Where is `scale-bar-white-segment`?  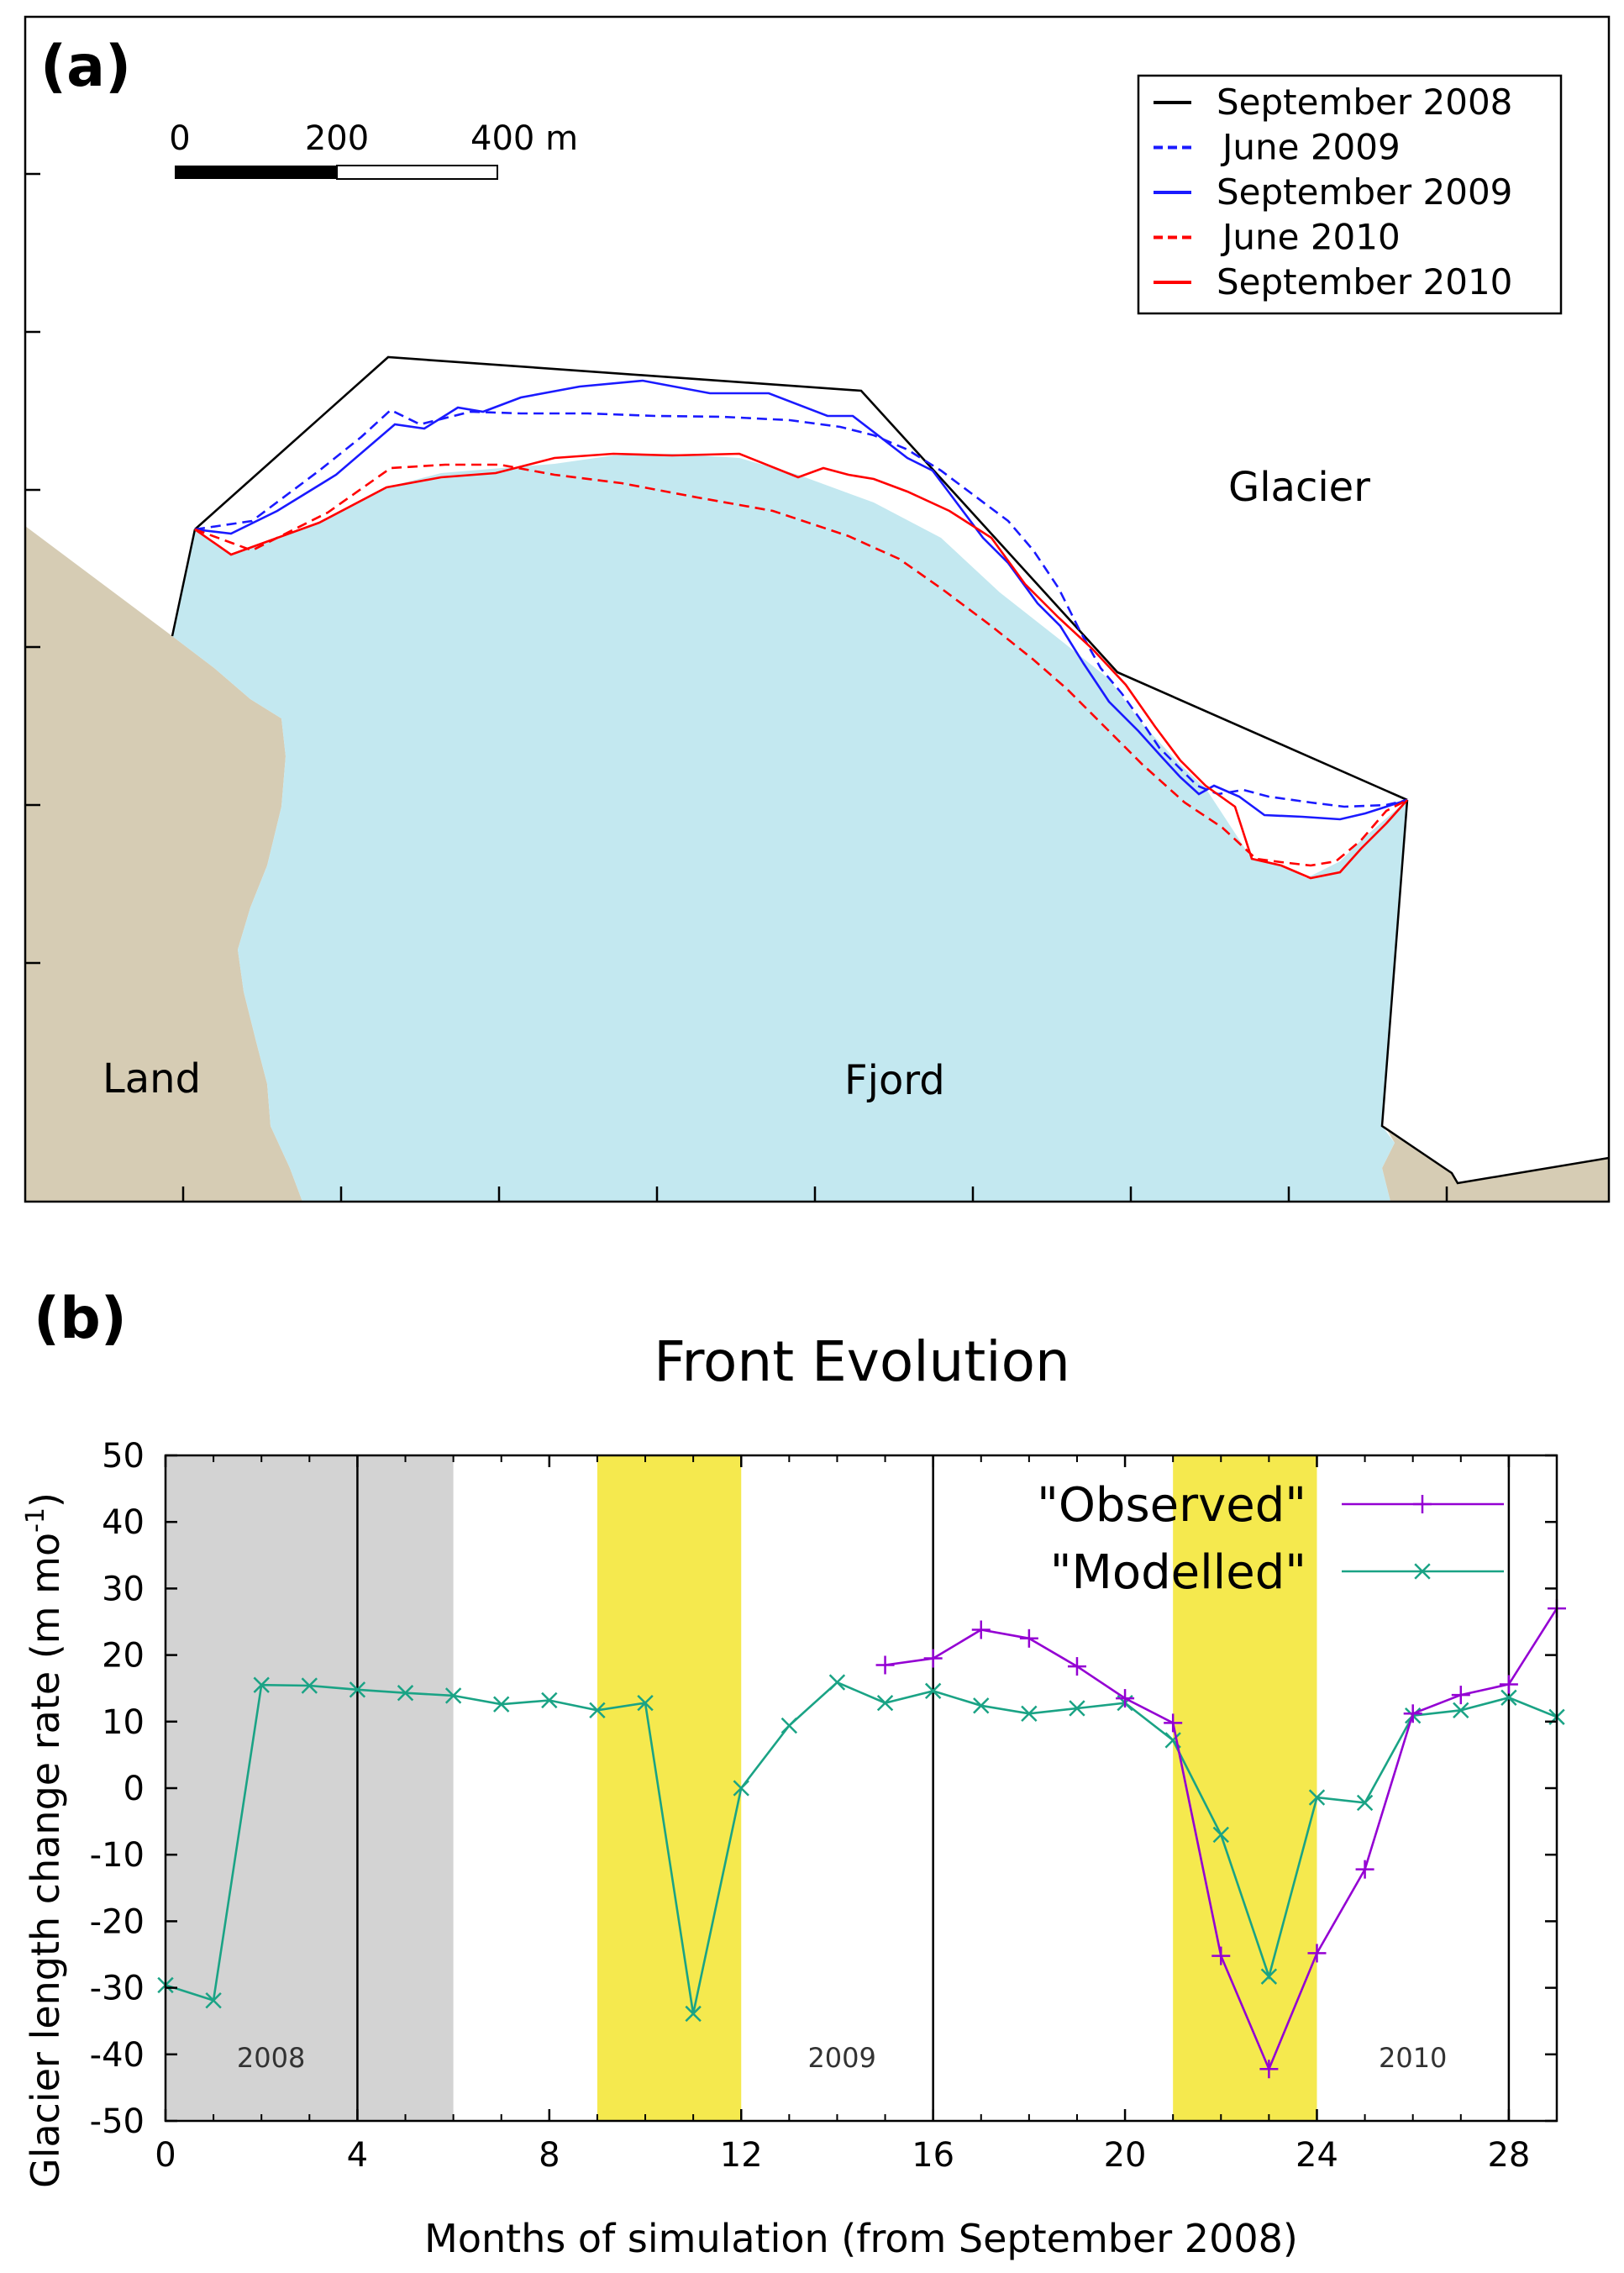
scale-bar-white-segment is located at coordinates (417, 172).